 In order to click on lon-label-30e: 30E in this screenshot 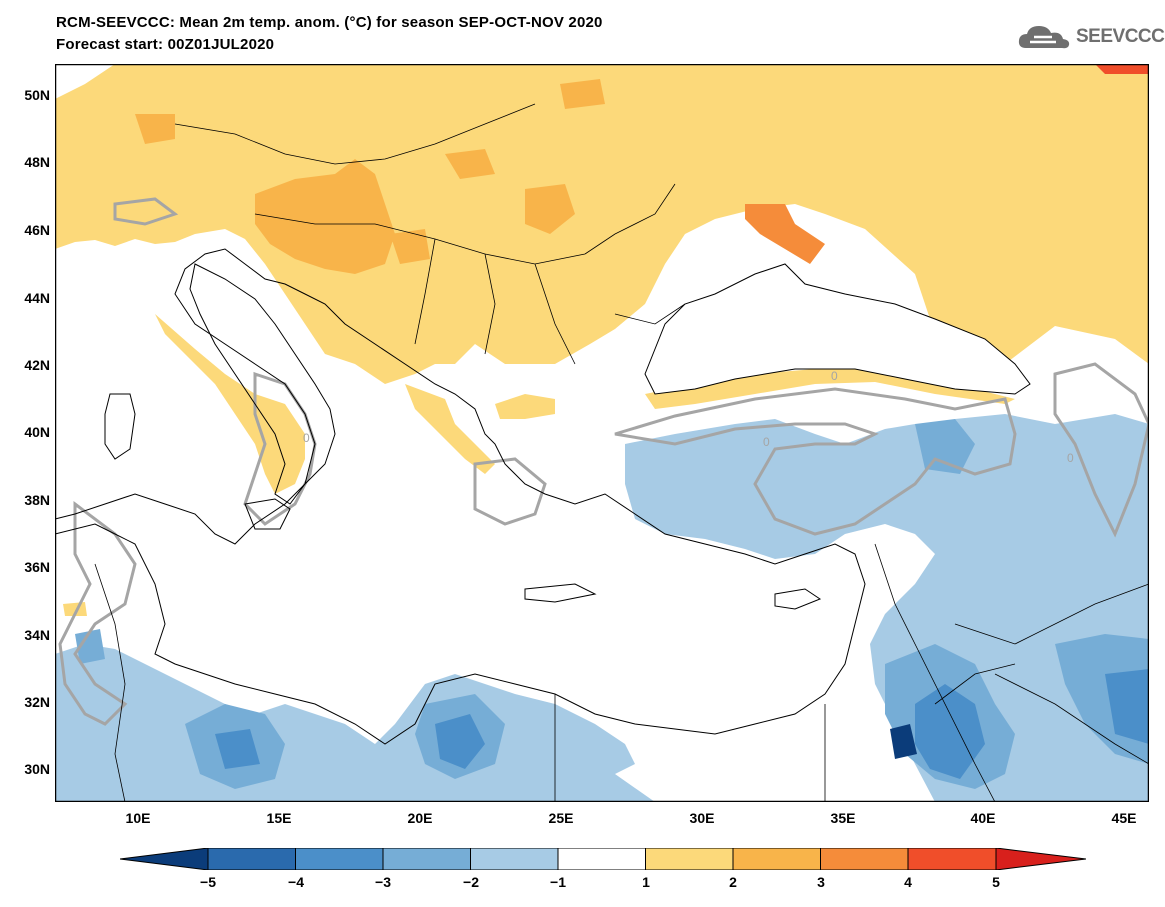, I will do `click(702, 818)`.